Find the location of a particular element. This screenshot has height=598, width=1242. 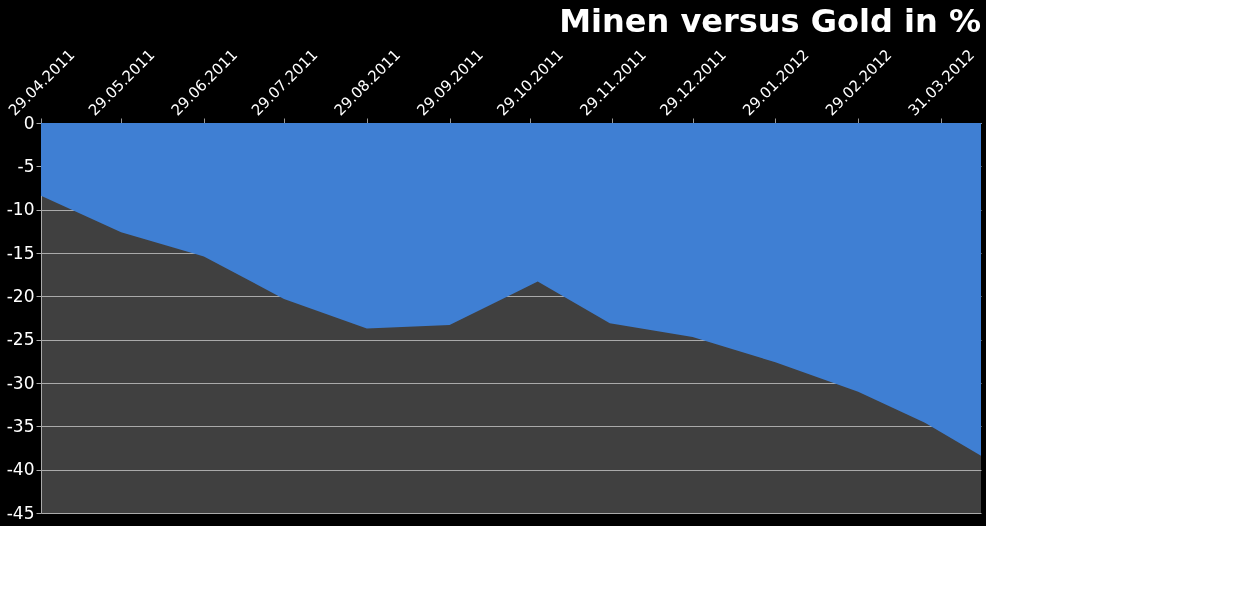

y-tick-label: -45 is located at coordinates (20, 512).